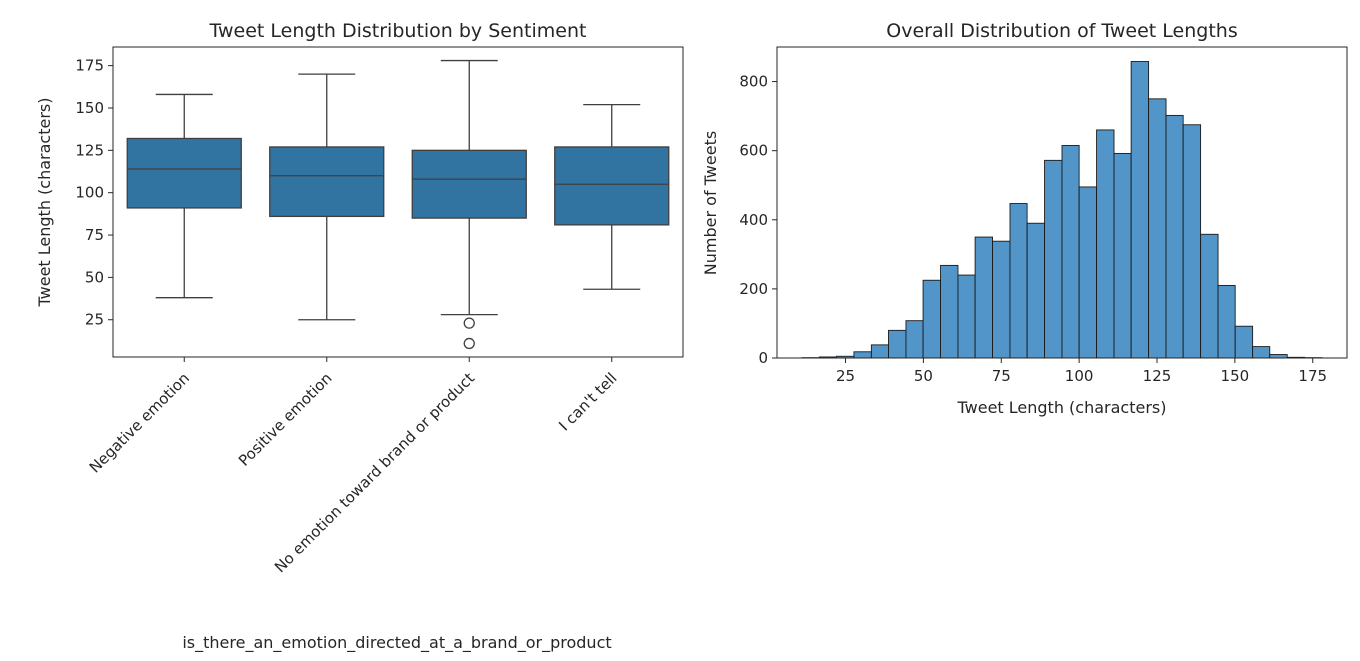  Describe the element at coordinates (89, 66) in the screenshot. I see `boxplot-y-tick-label: 175` at that location.